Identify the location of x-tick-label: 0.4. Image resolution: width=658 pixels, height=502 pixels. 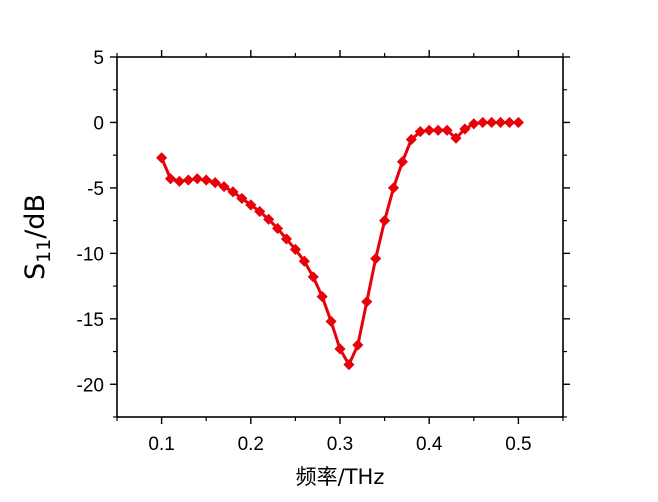
(429, 444).